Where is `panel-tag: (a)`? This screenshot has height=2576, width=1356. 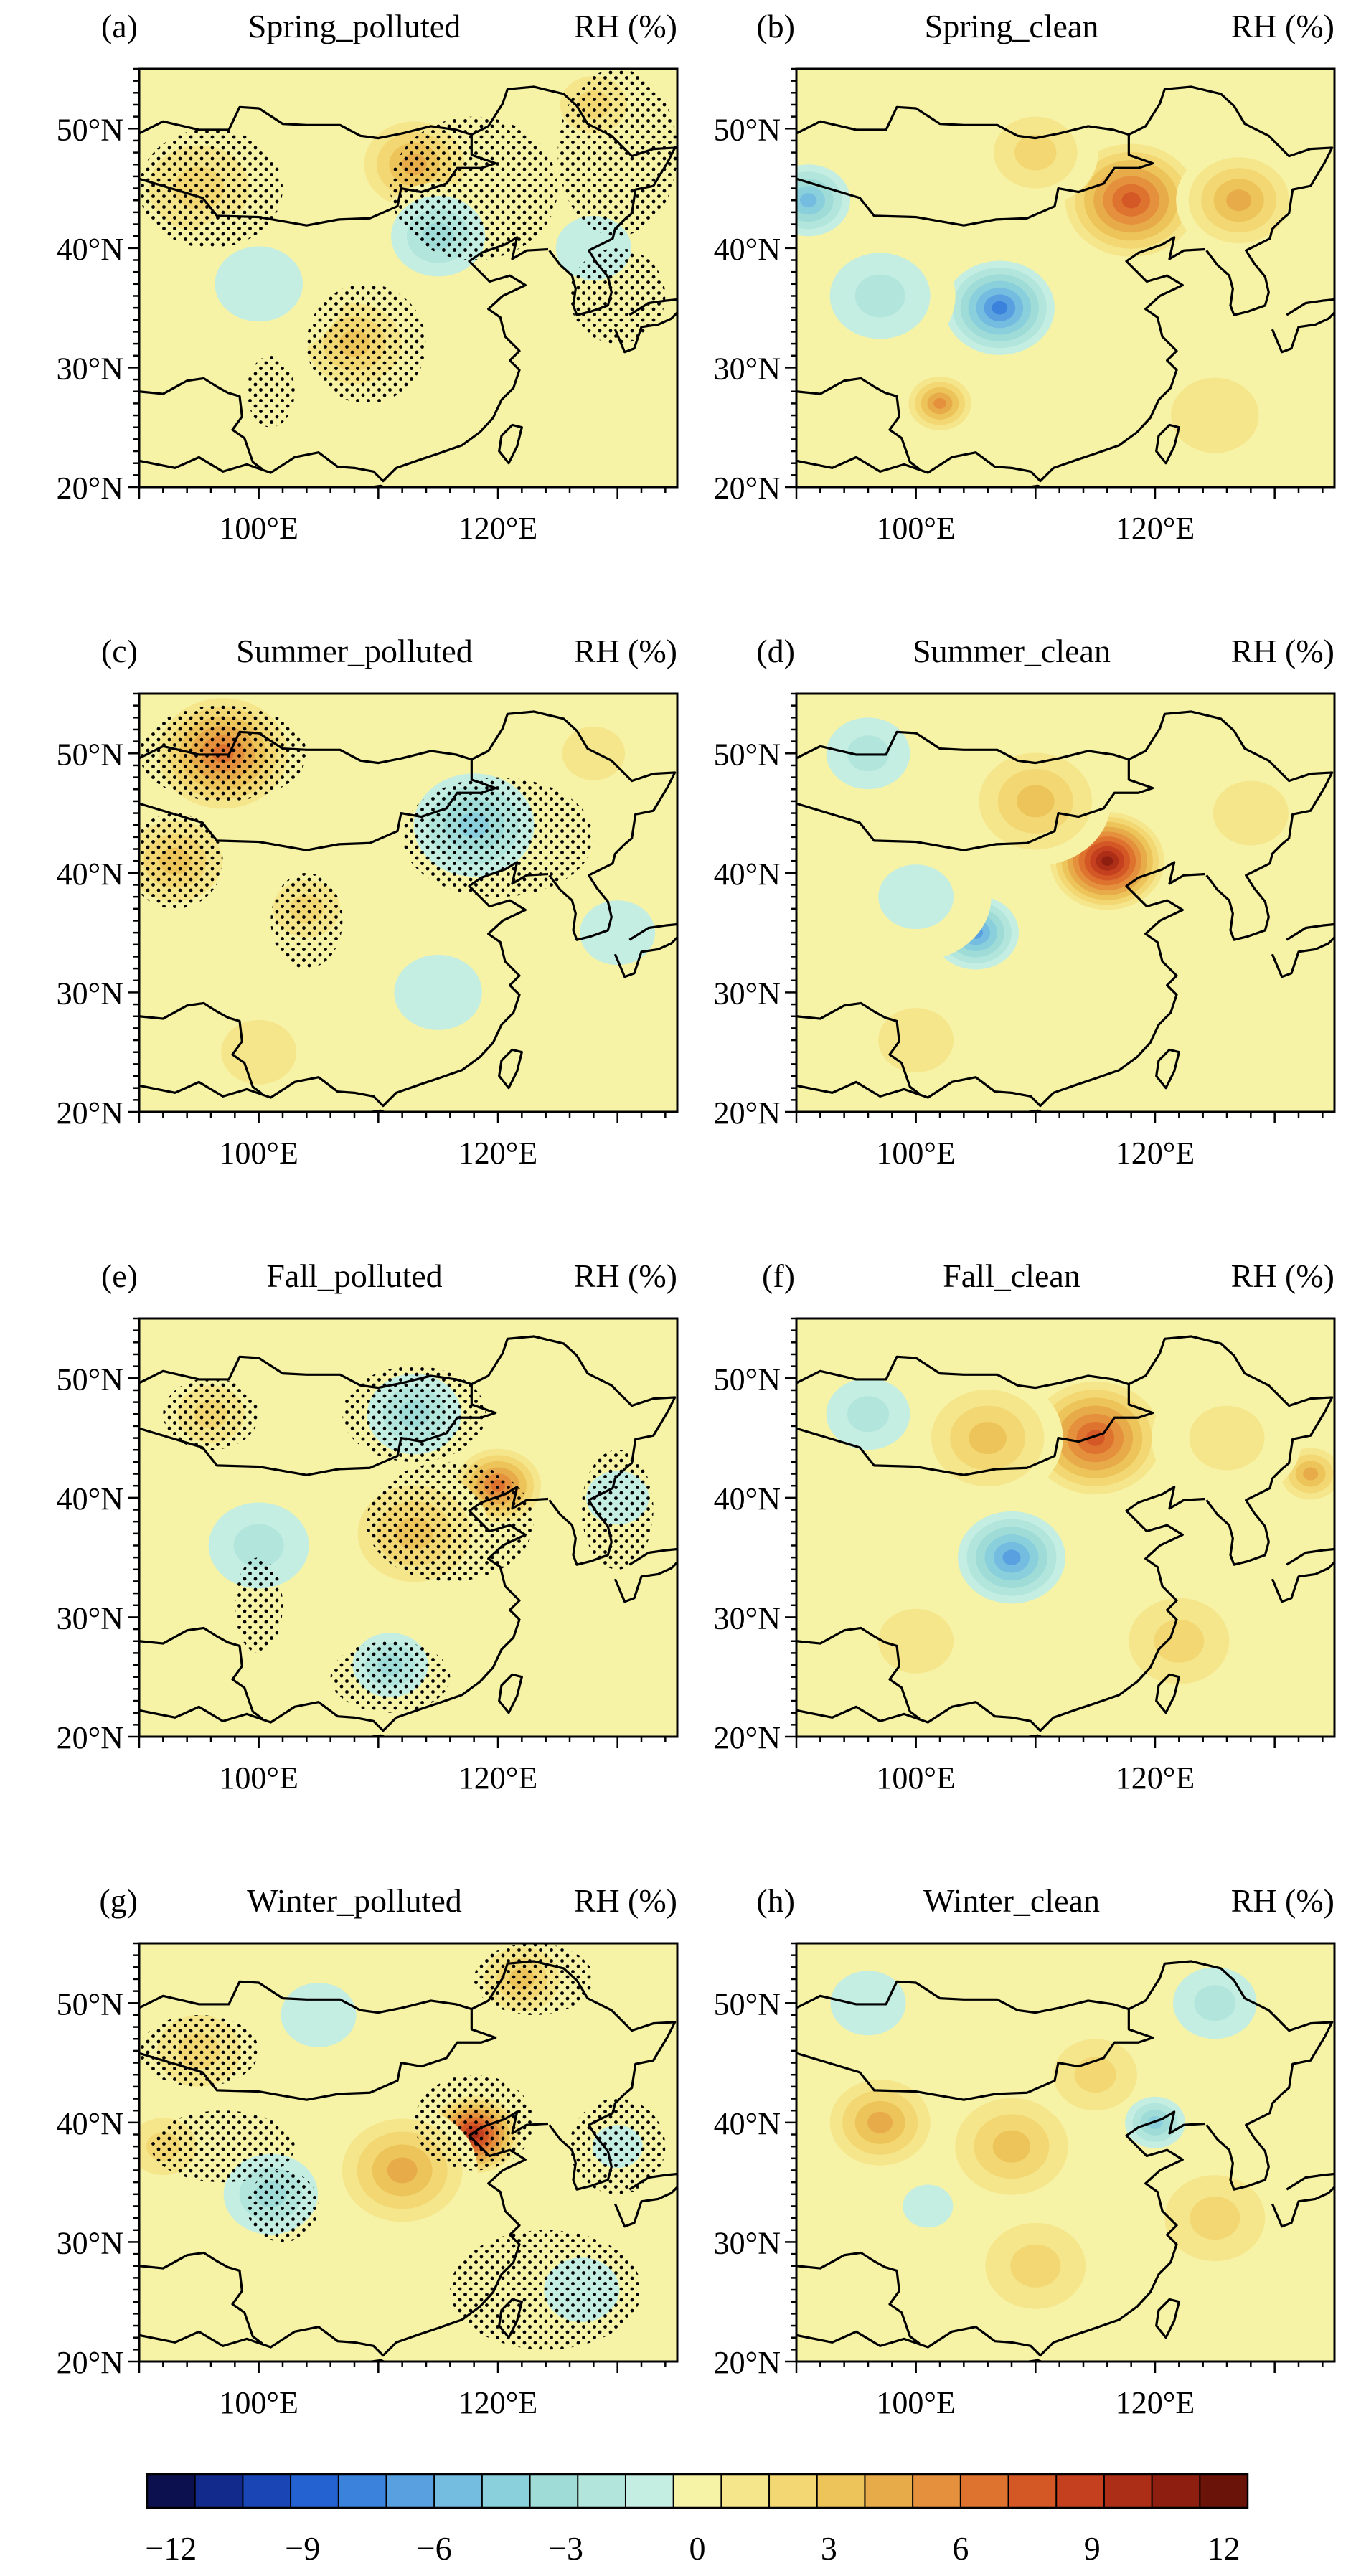 panel-tag: (a) is located at coordinates (120, 26).